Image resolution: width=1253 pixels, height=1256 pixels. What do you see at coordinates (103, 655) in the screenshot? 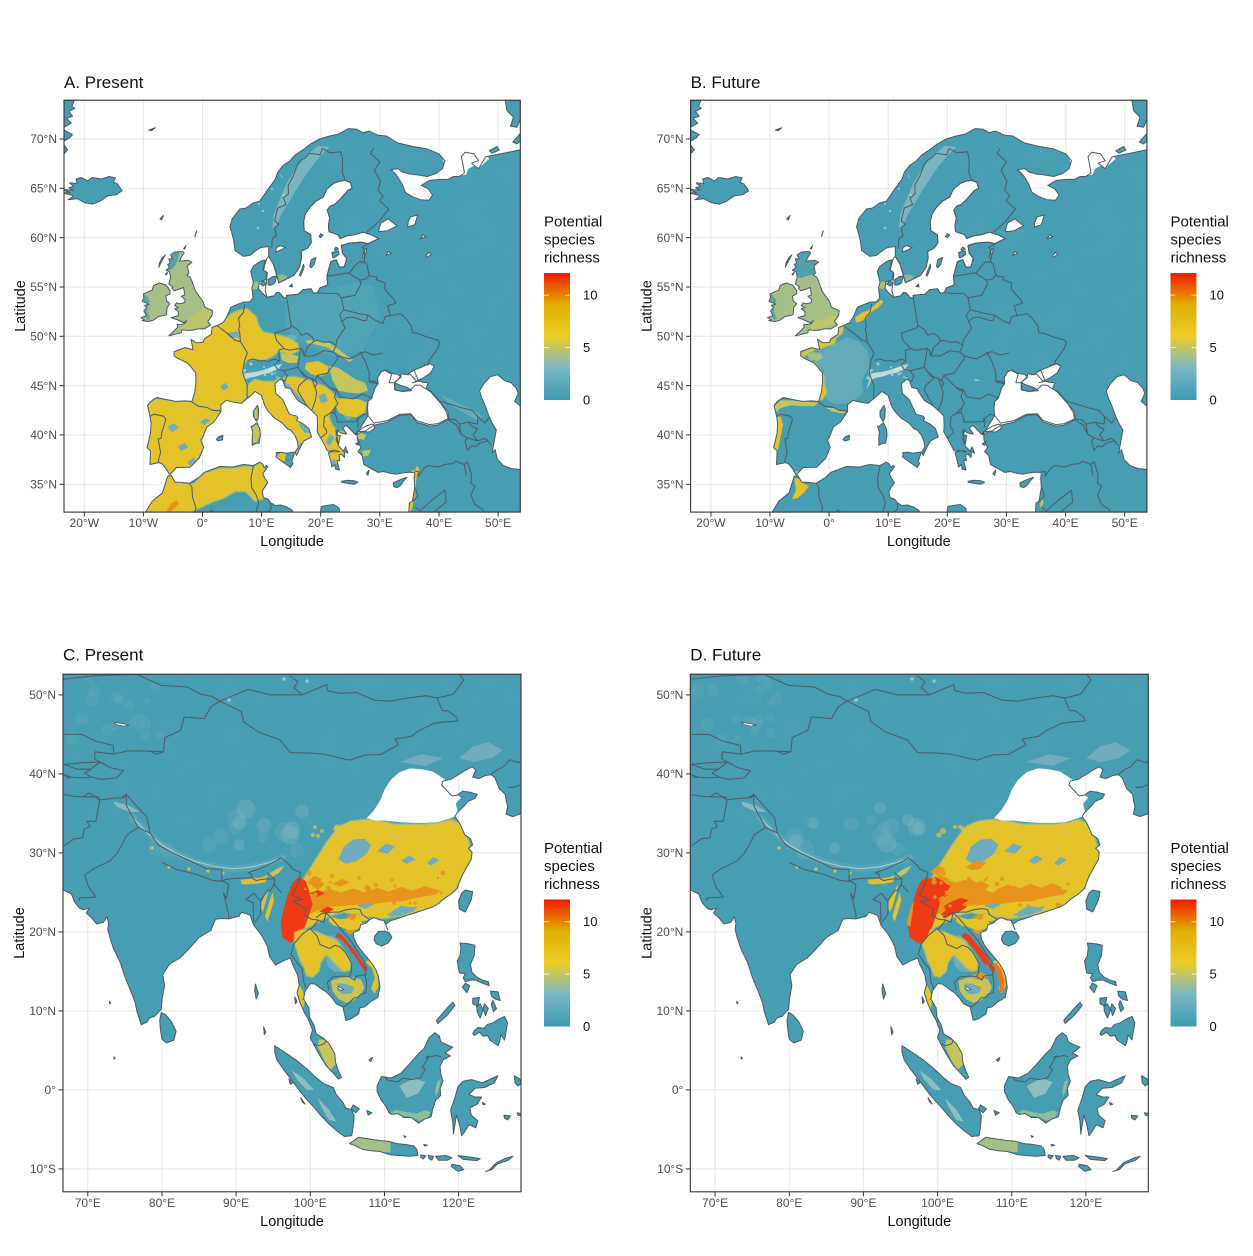
I see `svg-text: C. Present` at bounding box center [103, 655].